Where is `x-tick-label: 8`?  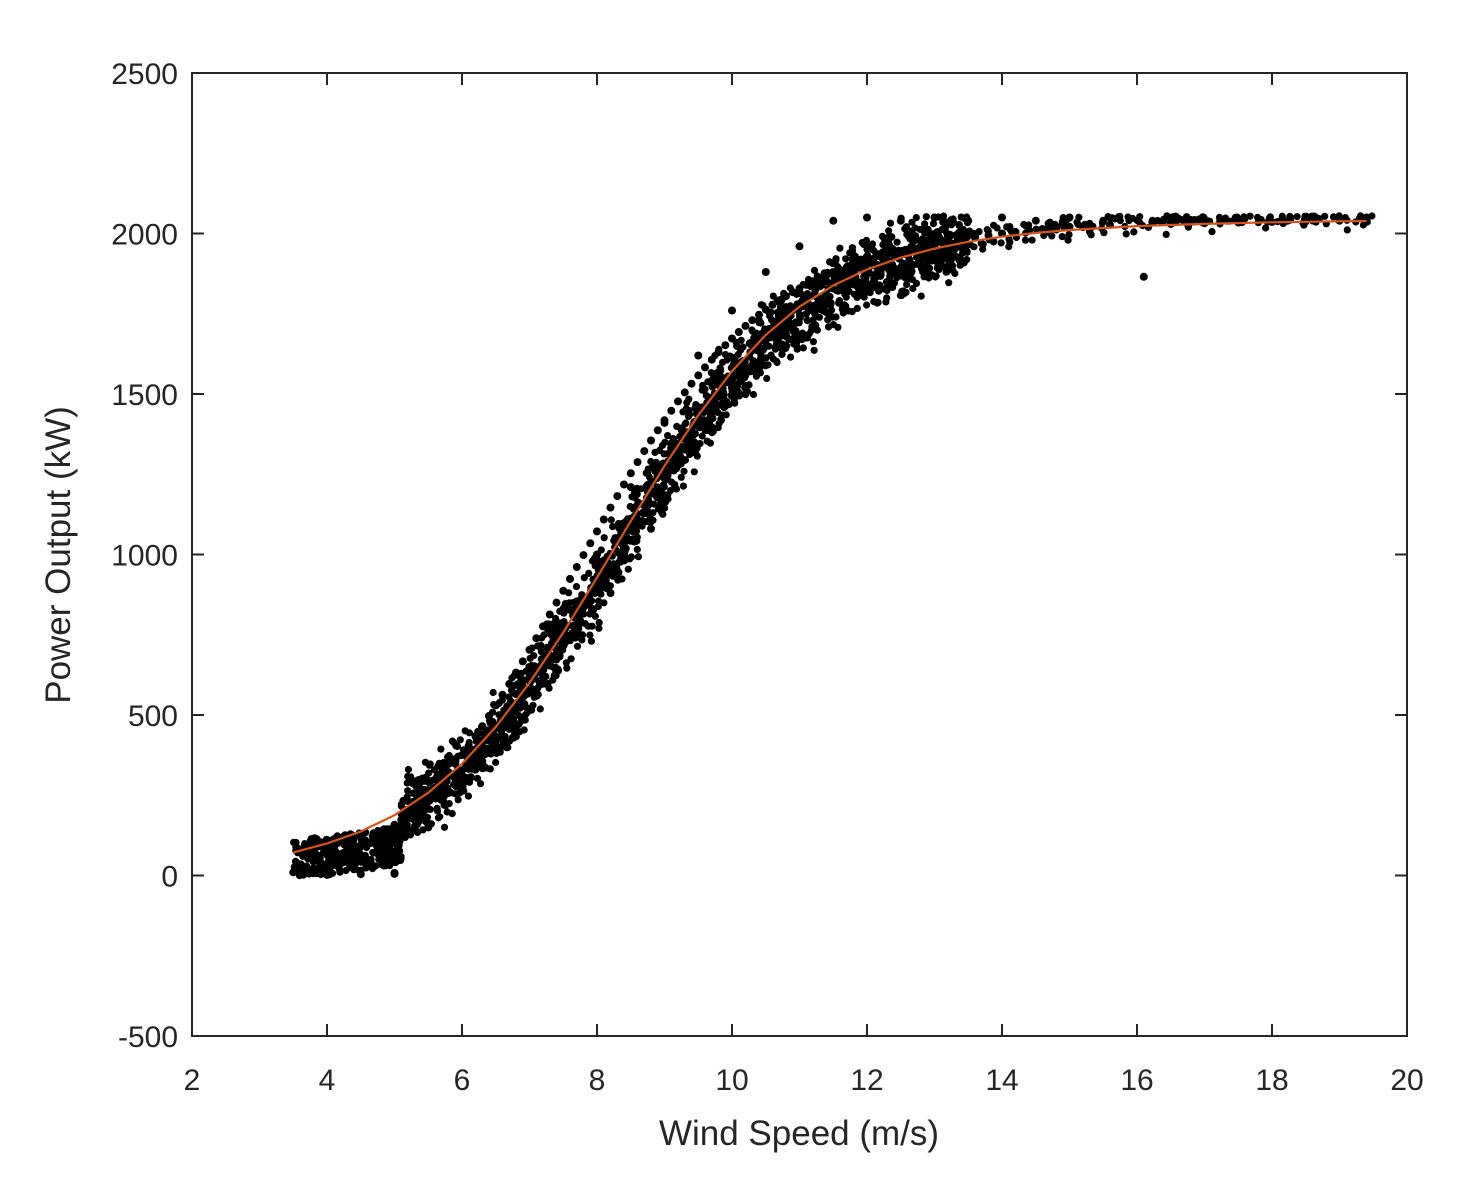
x-tick-label: 8 is located at coordinates (597, 1080).